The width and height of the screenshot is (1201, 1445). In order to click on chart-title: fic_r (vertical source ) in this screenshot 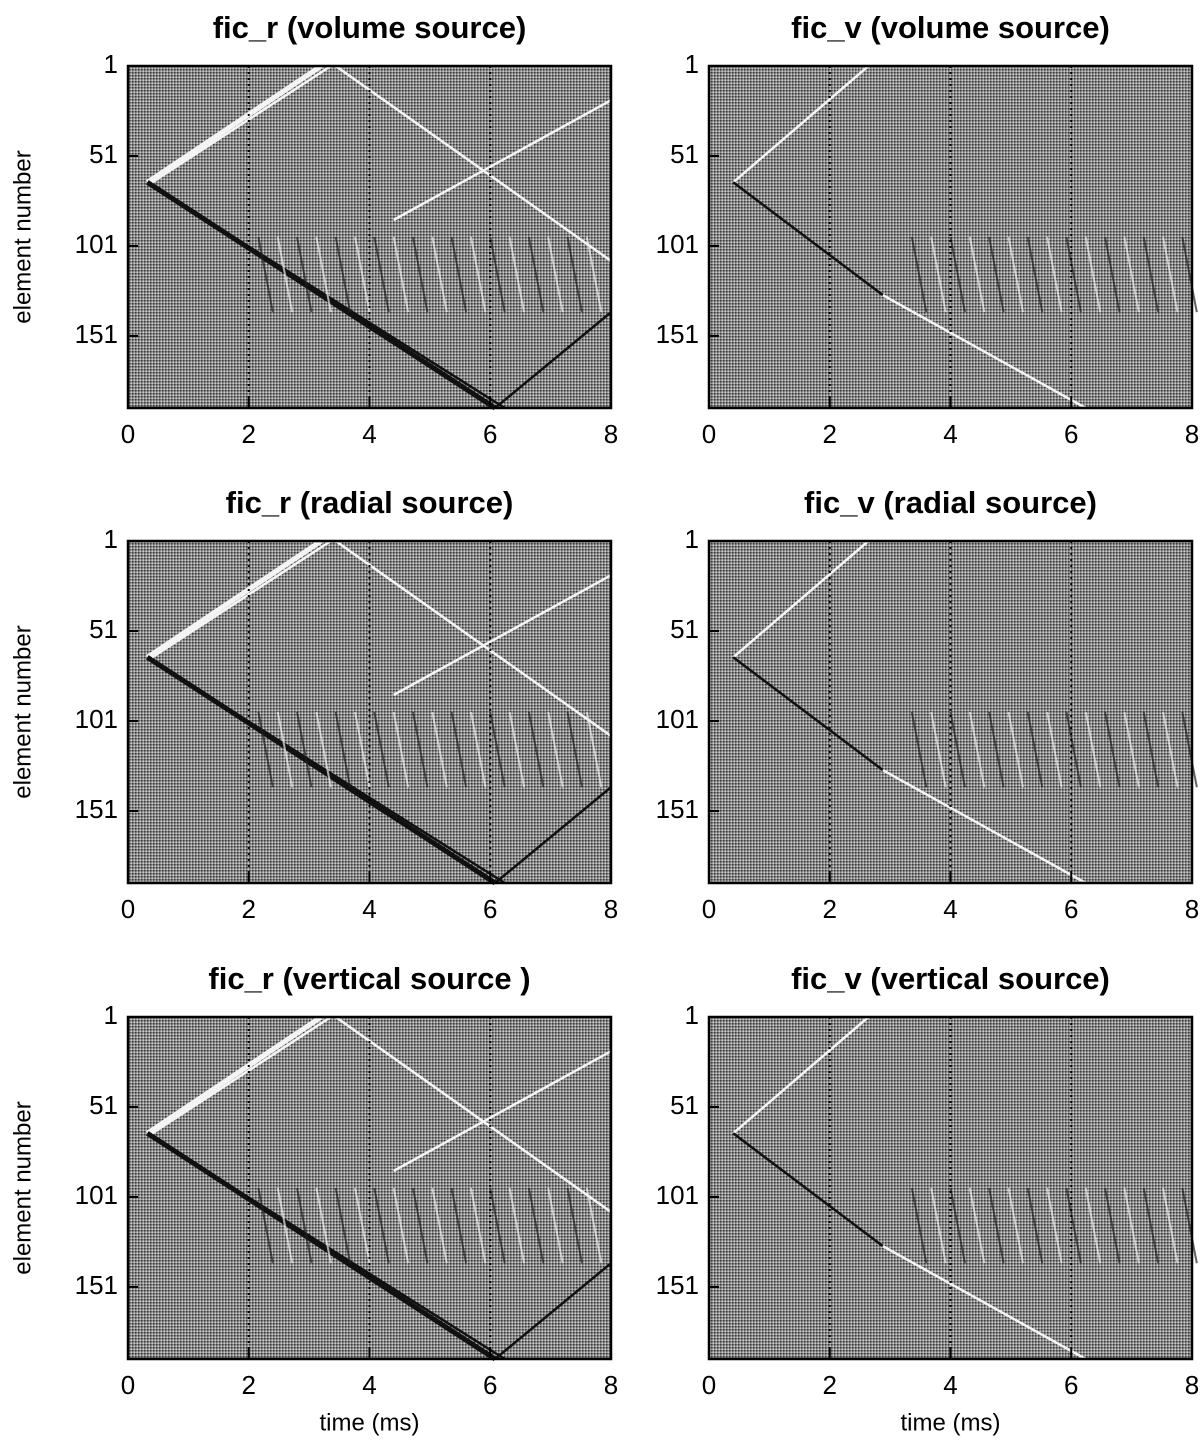, I will do `click(369, 978)`.